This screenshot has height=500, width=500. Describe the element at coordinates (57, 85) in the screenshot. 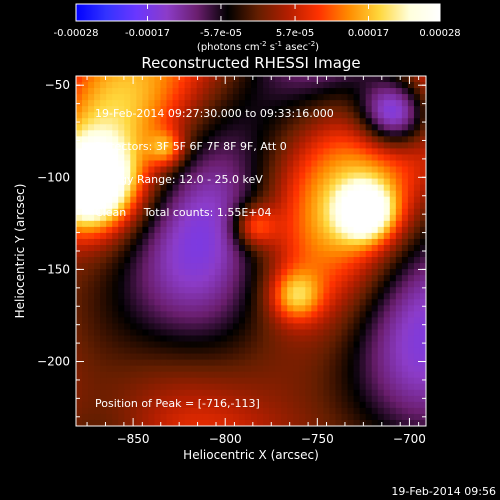

I see `y-tick-label: −50` at that location.